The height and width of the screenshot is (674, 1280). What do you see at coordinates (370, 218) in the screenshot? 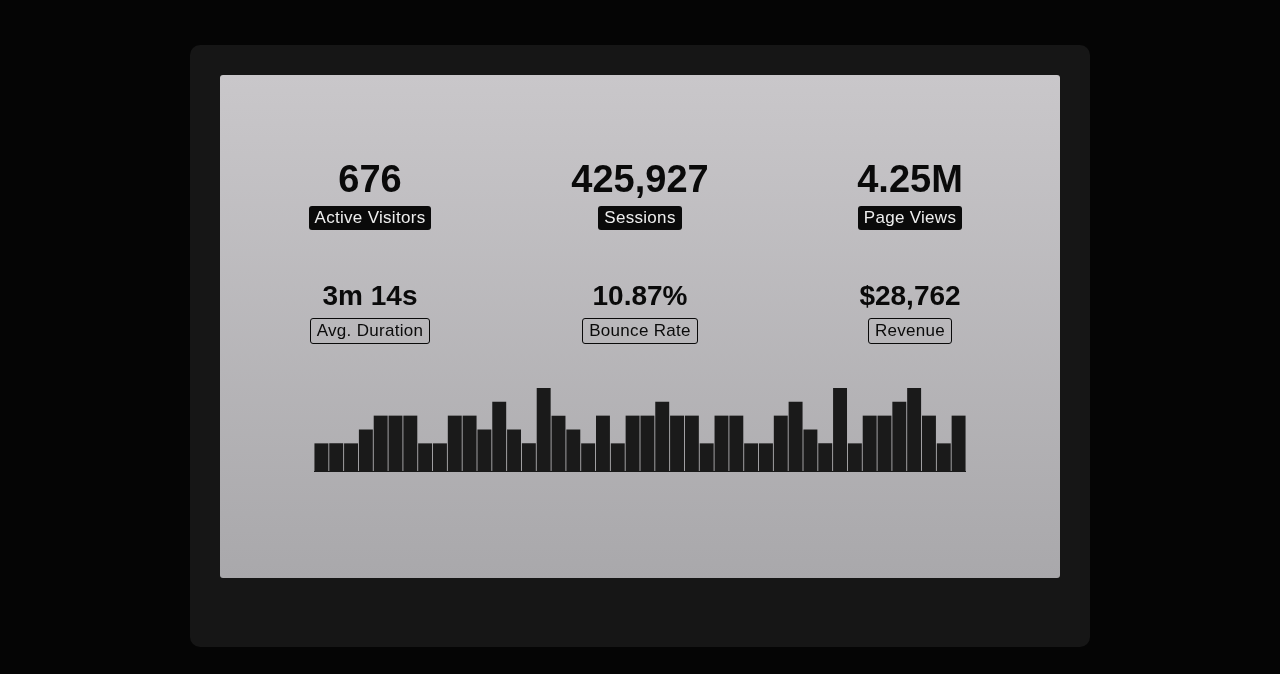
I see `text: Active Visitors` at bounding box center [370, 218].